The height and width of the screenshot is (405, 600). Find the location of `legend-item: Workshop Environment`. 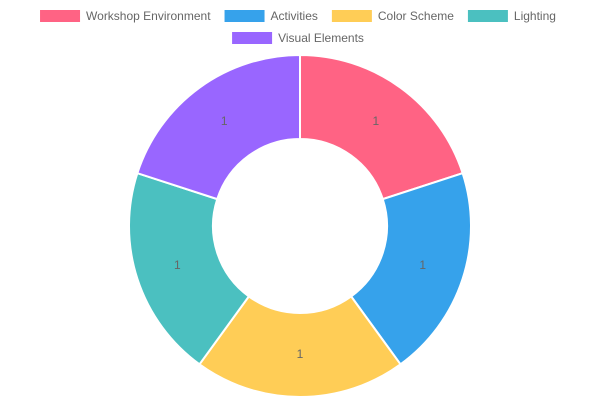

legend-item: Workshop Environment is located at coordinates (125, 16).